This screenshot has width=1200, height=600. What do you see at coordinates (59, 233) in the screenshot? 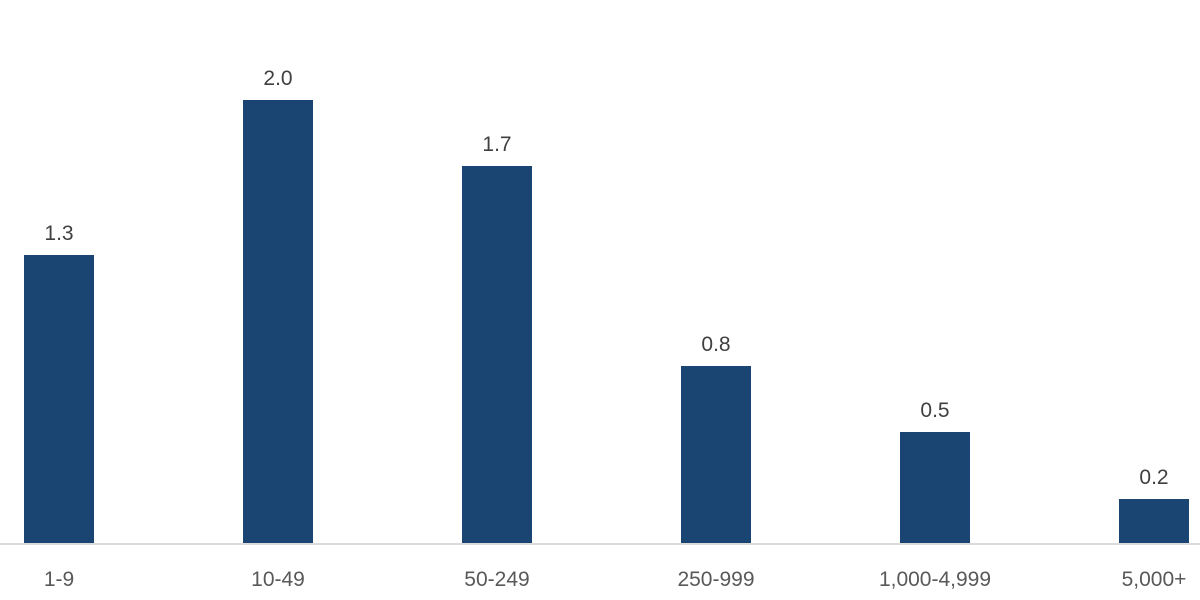
I see `bar-value-label: 1.3` at bounding box center [59, 233].